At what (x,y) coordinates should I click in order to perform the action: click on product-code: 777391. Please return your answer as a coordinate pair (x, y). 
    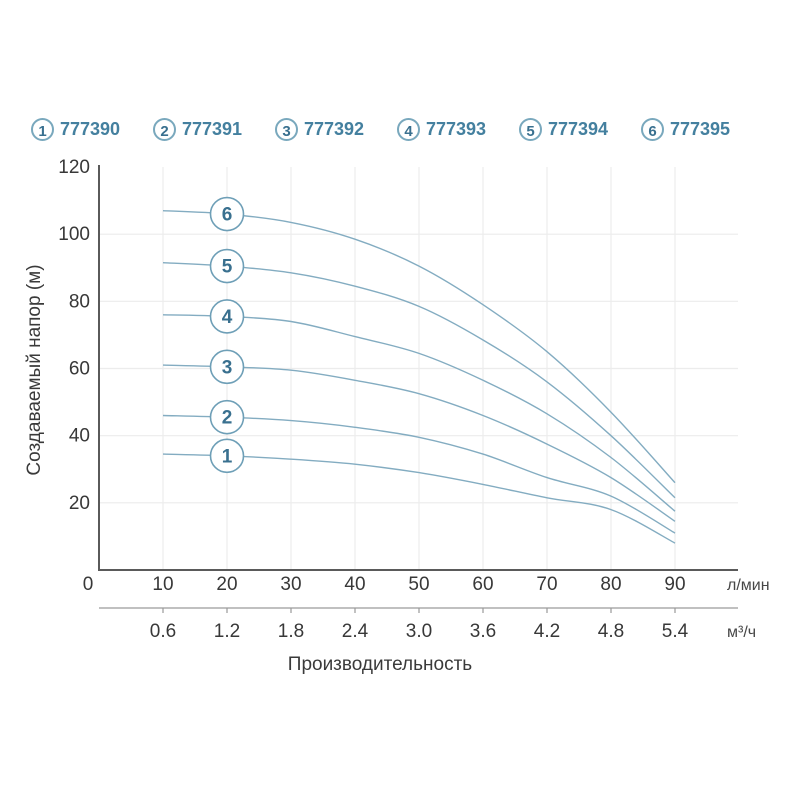
    Looking at the image, I should click on (212, 129).